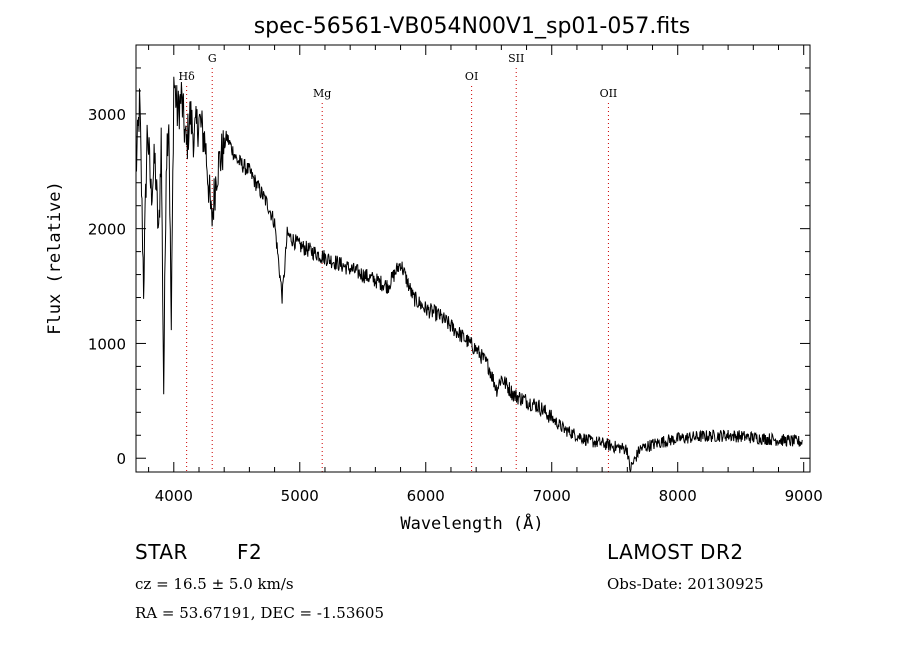  What do you see at coordinates (804, 496) in the screenshot?
I see `x-tick-label: 9000` at bounding box center [804, 496].